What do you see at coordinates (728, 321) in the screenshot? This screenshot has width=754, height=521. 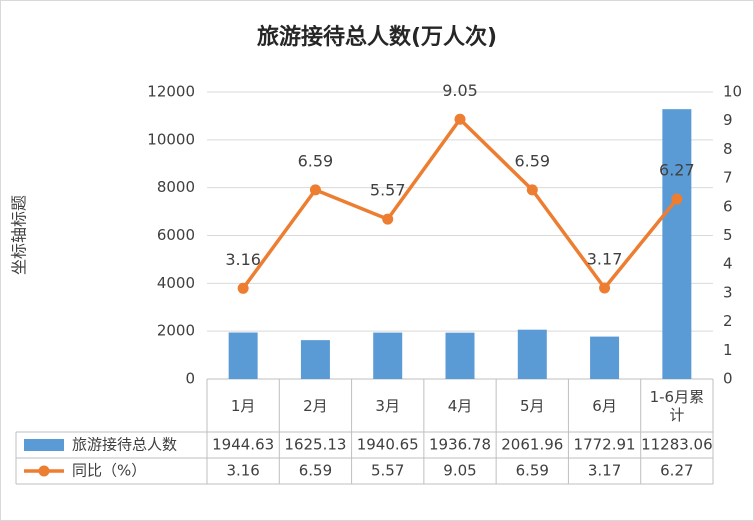 I see `y2-tick-label: 2` at bounding box center [728, 321].